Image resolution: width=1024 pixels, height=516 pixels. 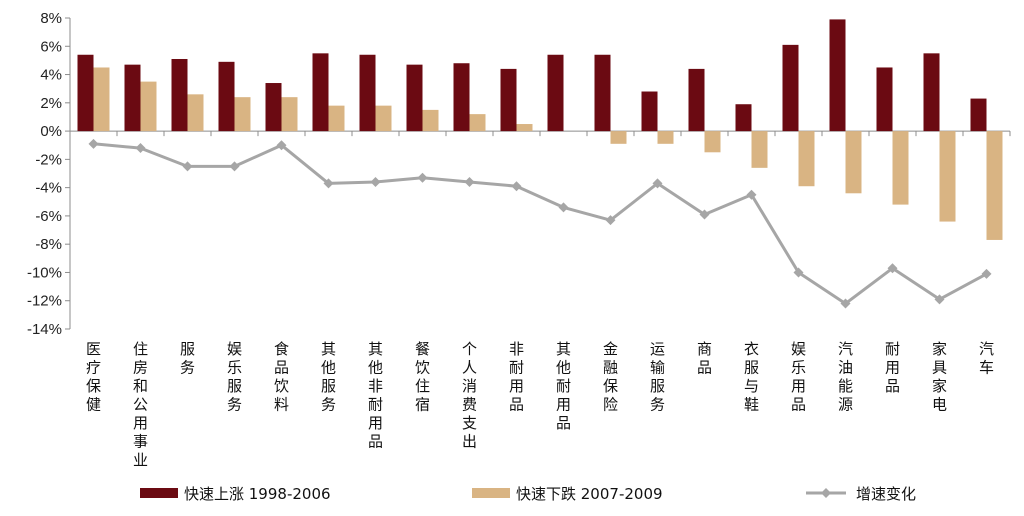 I want to click on category-label: 商品, so click(x=704, y=358).